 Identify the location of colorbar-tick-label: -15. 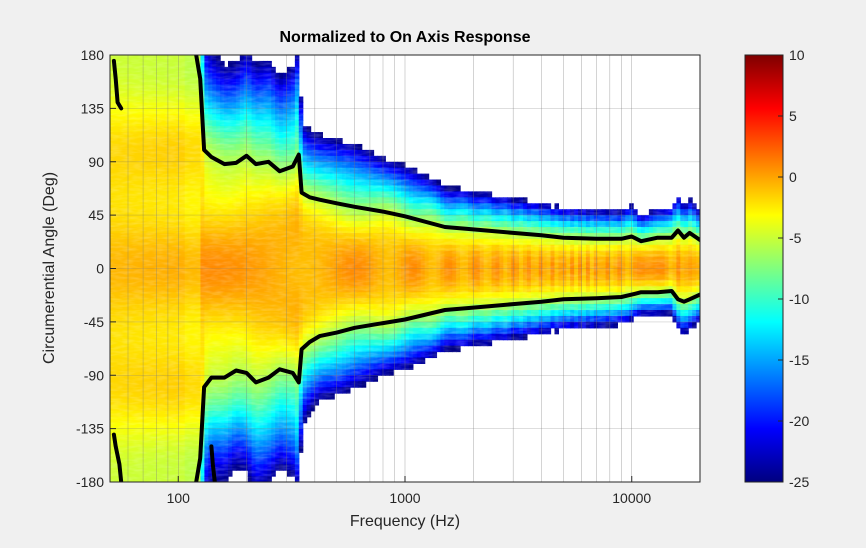
(799, 360).